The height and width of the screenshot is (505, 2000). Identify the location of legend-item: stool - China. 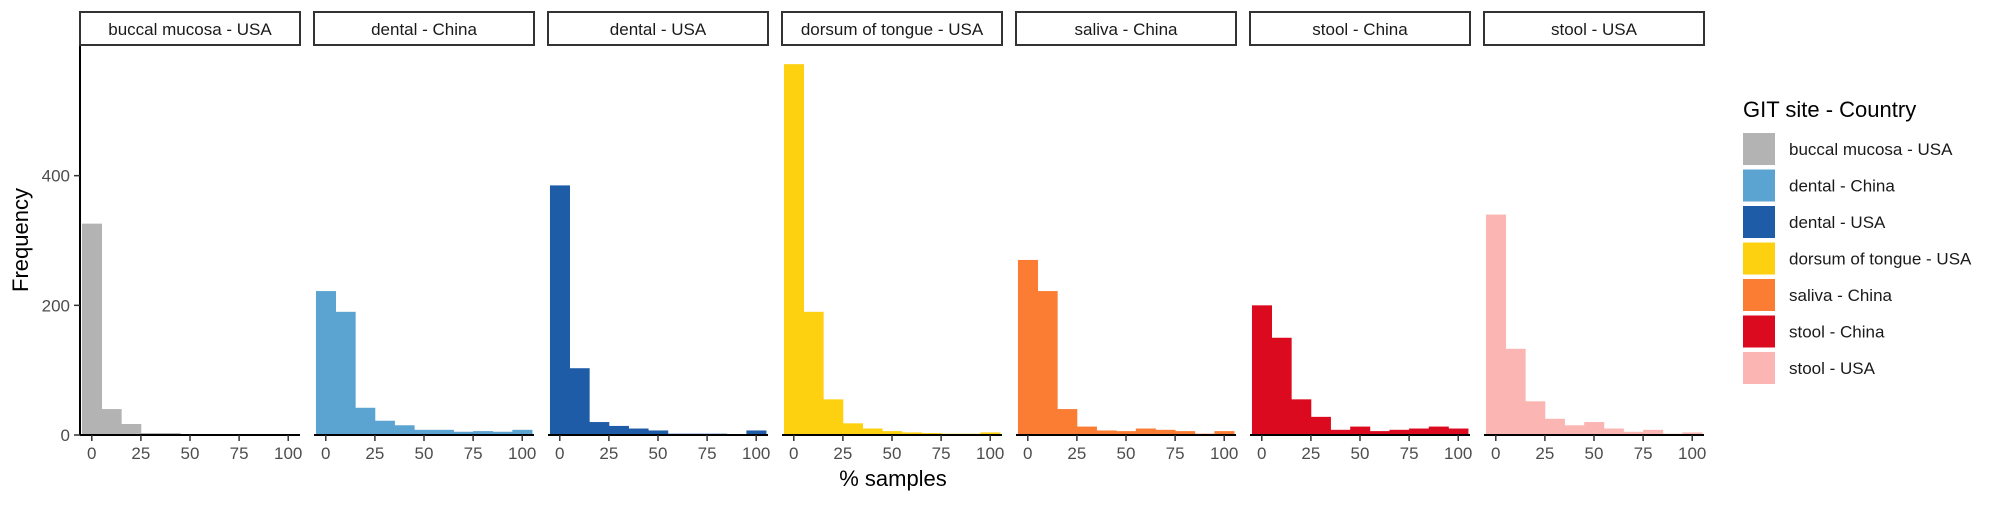
(1814, 331).